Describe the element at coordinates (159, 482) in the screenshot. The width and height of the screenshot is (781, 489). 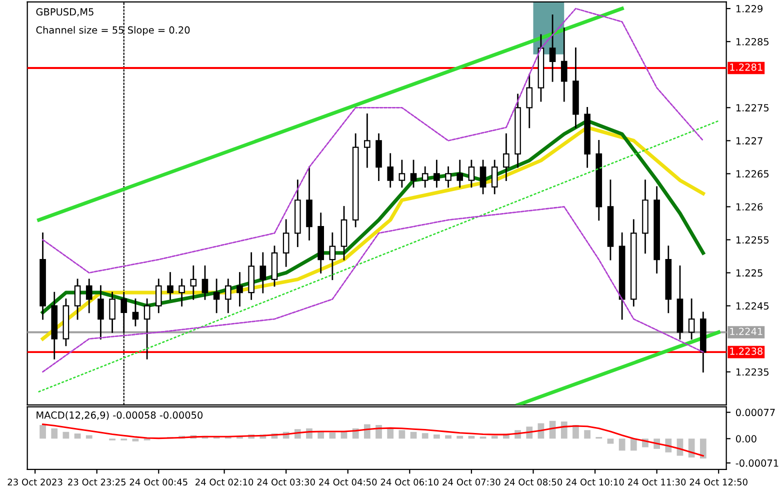
I see `x-tick-label: 24 Oct 00:45` at that location.